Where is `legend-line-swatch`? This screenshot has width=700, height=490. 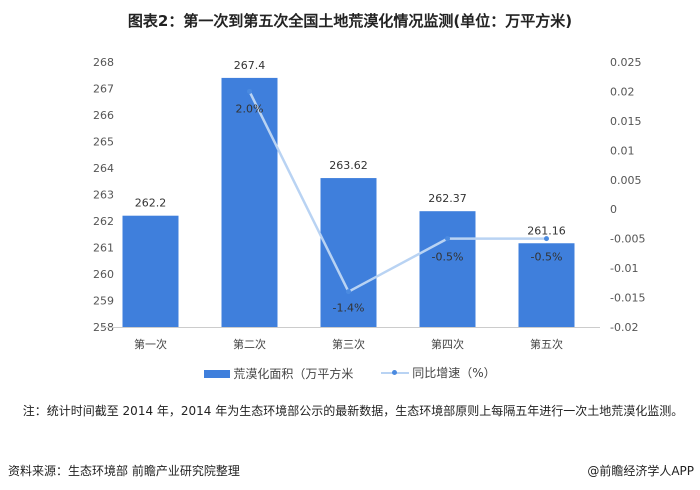 legend-line-swatch is located at coordinates (395, 373).